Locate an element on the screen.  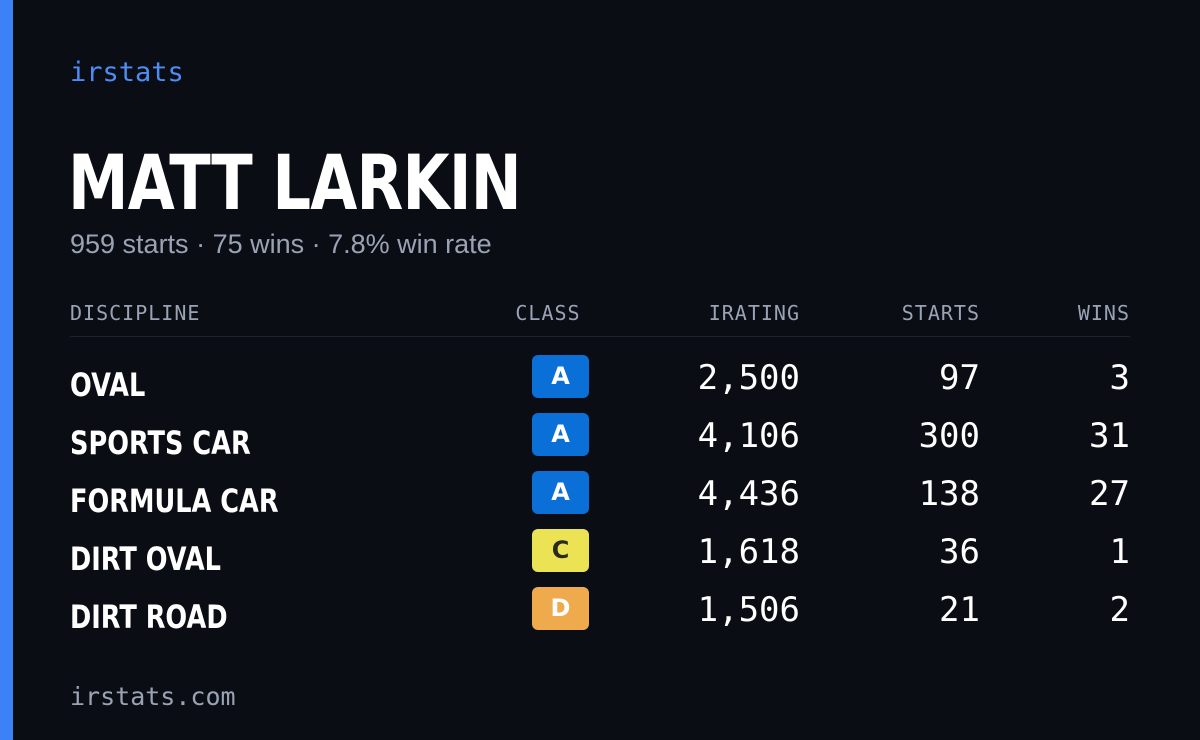
class-badge: C is located at coordinates (560, 550).